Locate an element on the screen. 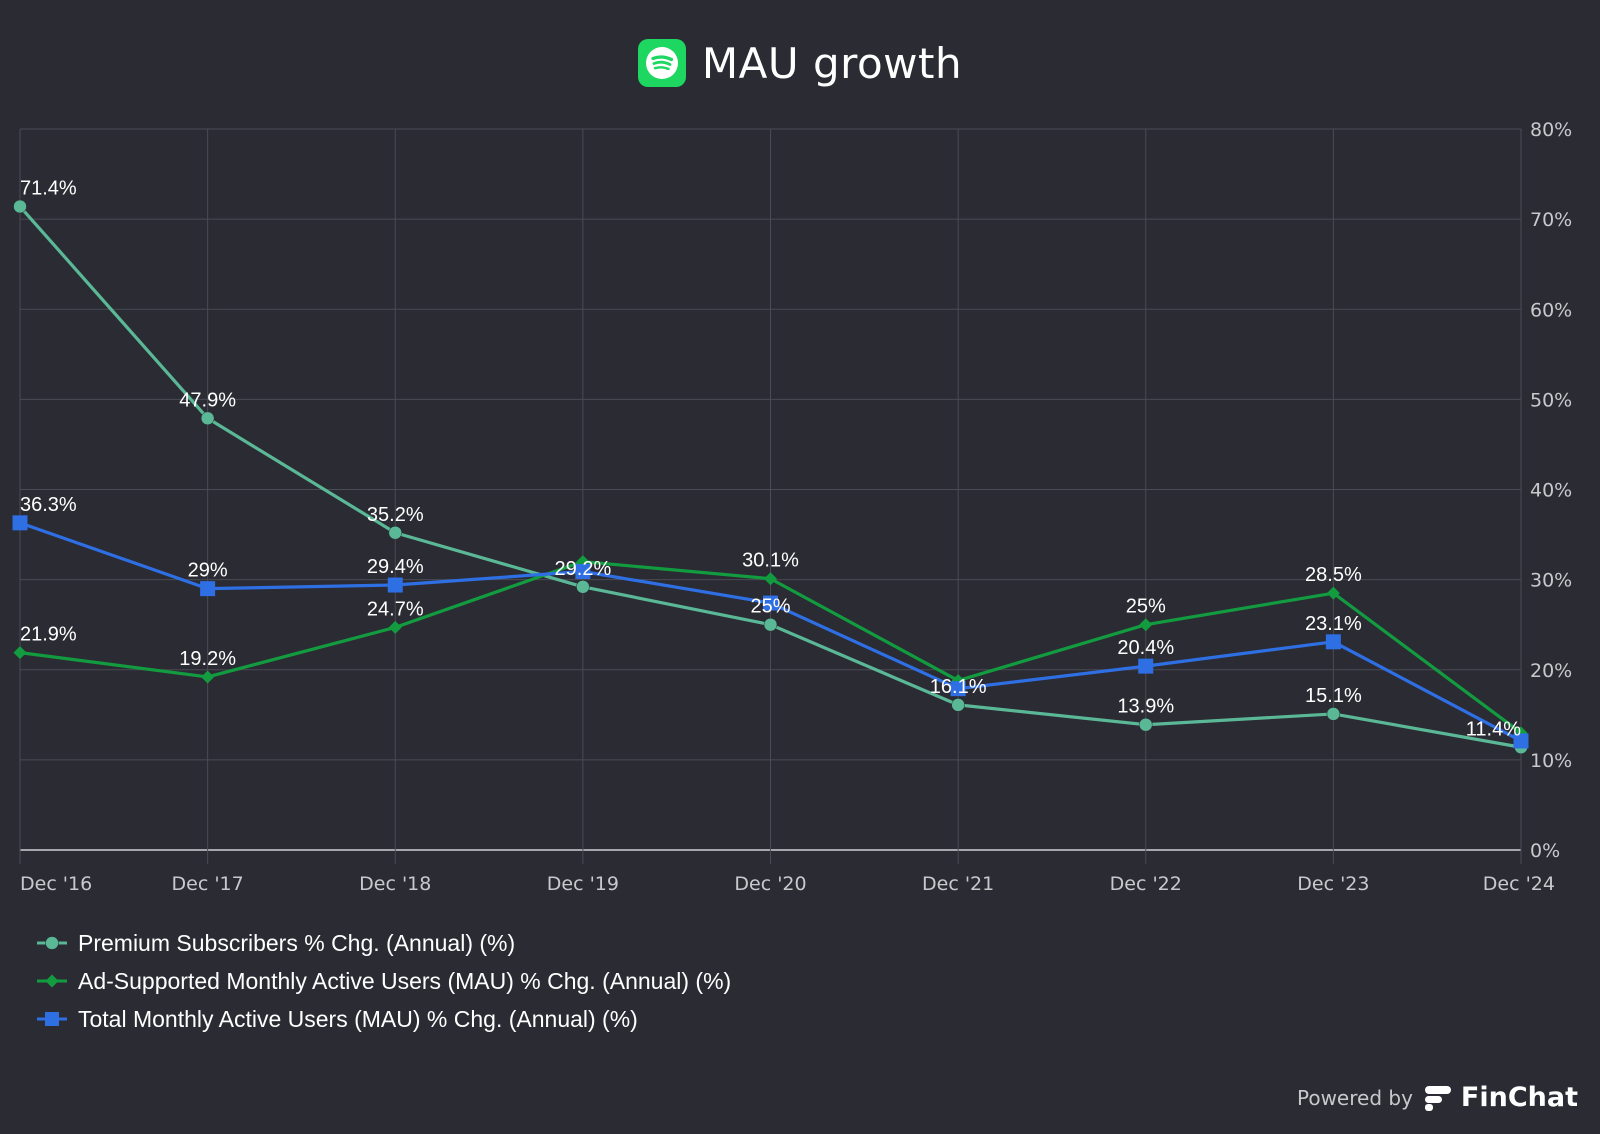  x-tick-label: Dec '24 is located at coordinates (1519, 884).